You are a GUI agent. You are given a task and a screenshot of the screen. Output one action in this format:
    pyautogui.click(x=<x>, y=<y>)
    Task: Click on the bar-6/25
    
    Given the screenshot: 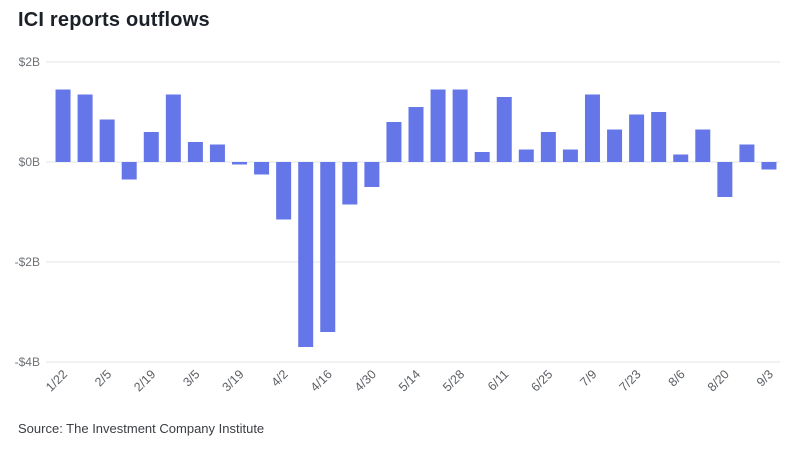 What is the action you would take?
    pyautogui.click(x=548, y=147)
    